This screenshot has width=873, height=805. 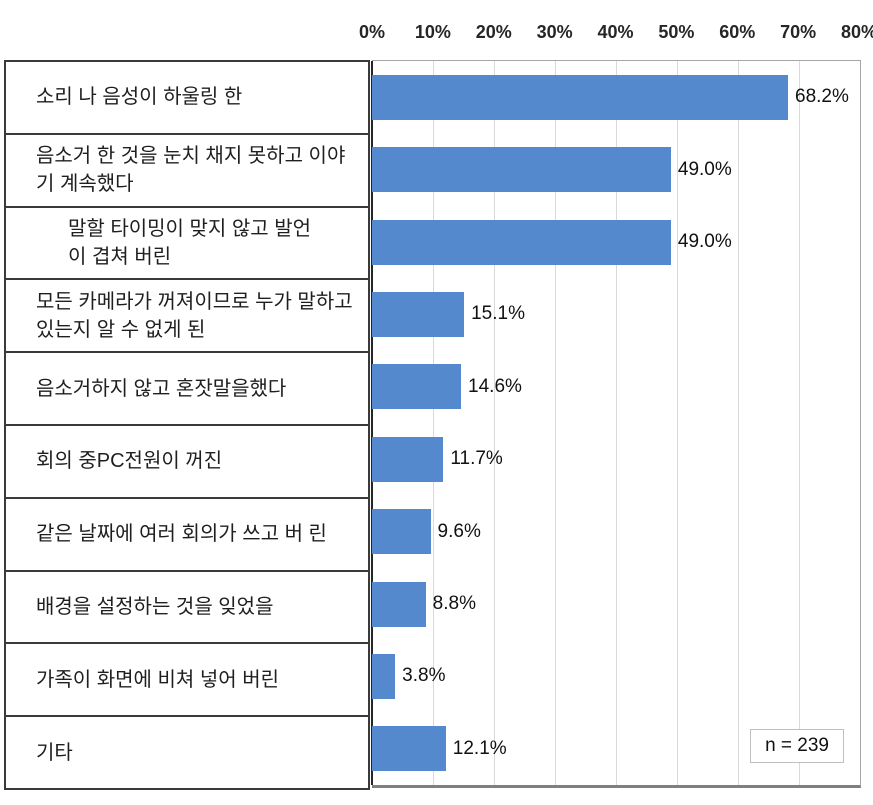 I want to click on sample-size-badge: n = 239, so click(x=797, y=746).